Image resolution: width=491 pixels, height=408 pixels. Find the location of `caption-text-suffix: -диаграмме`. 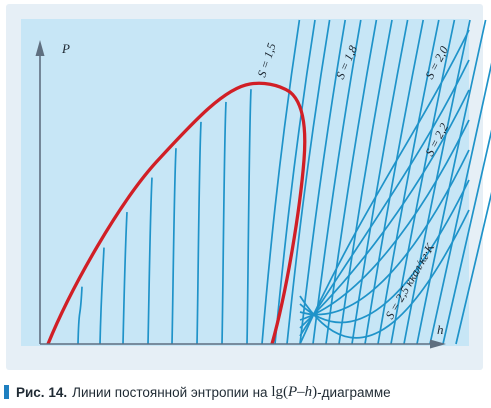

caption-text-suffix: -диаграмме is located at coordinates (354, 392).